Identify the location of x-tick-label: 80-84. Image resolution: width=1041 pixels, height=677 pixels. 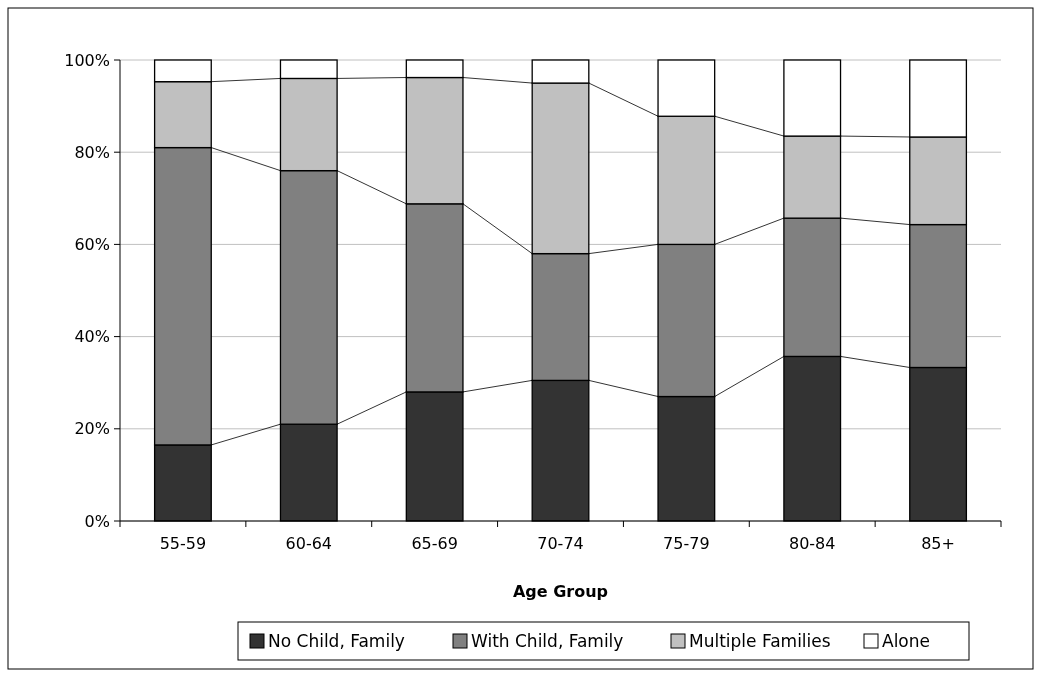
(812, 543).